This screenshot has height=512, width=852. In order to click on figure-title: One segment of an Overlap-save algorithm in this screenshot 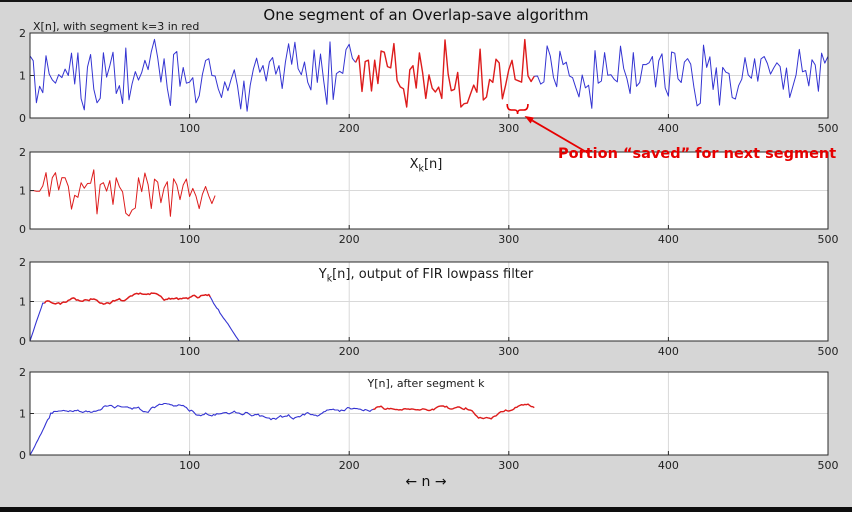, I will do `click(426, 15)`.